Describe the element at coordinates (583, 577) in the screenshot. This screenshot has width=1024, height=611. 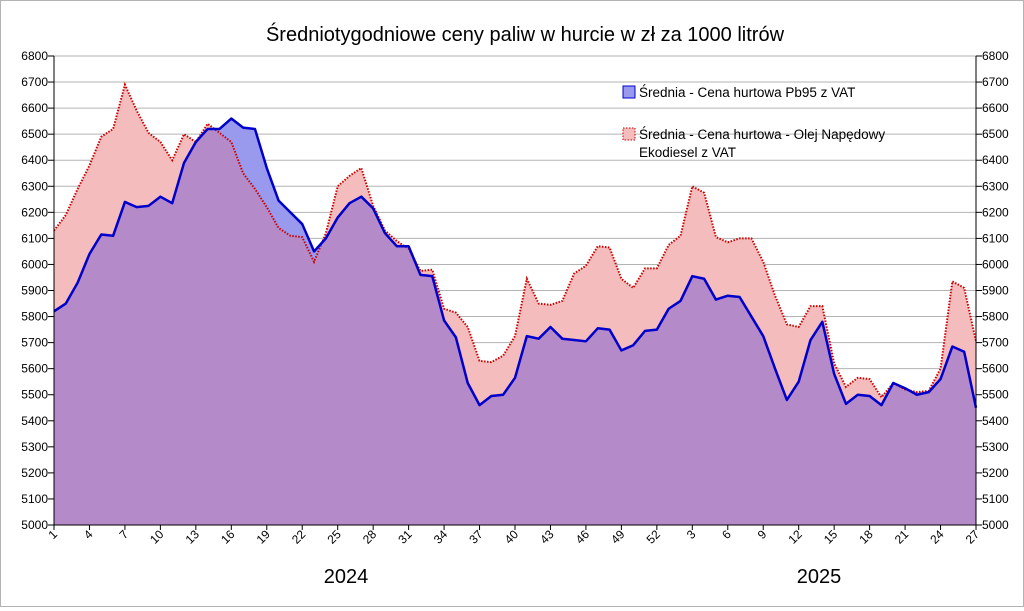
I see `year-labels: 2024 2025` at that location.